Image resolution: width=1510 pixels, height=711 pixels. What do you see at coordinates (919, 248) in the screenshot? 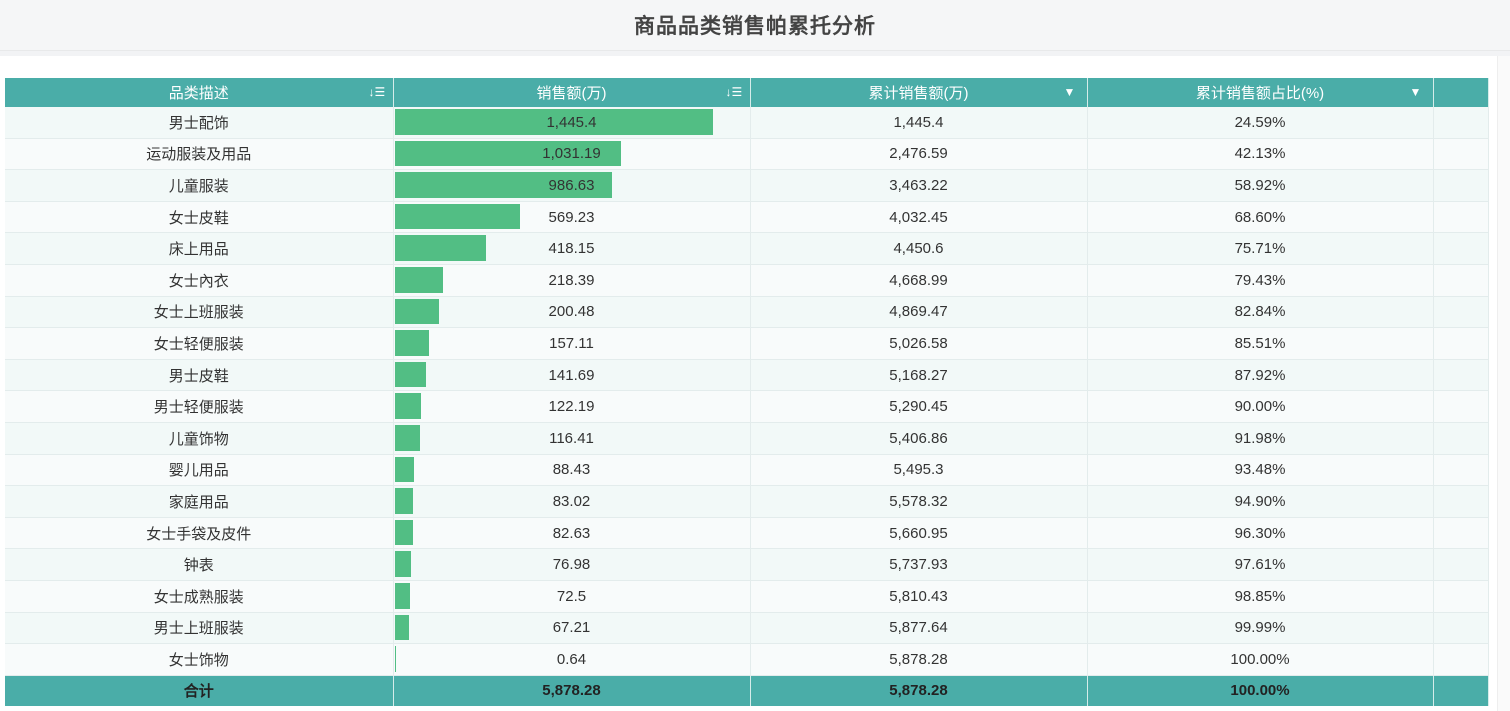
I see `cell-cumulative: 4,450.6` at bounding box center [919, 248].